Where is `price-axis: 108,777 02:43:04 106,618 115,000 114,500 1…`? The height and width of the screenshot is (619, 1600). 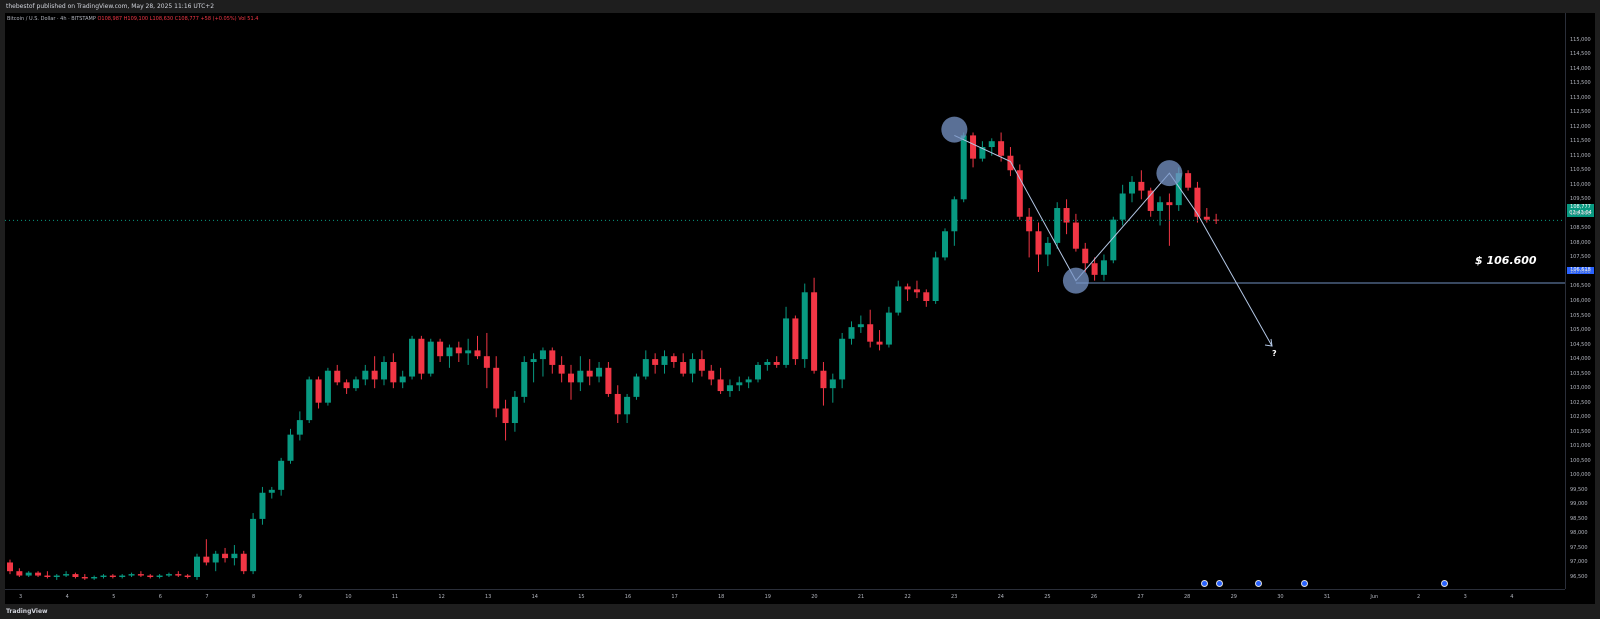
price-axis: 108,777 02:43:04 106,618 115,000 114,500 1… is located at coordinates (1580, 301).